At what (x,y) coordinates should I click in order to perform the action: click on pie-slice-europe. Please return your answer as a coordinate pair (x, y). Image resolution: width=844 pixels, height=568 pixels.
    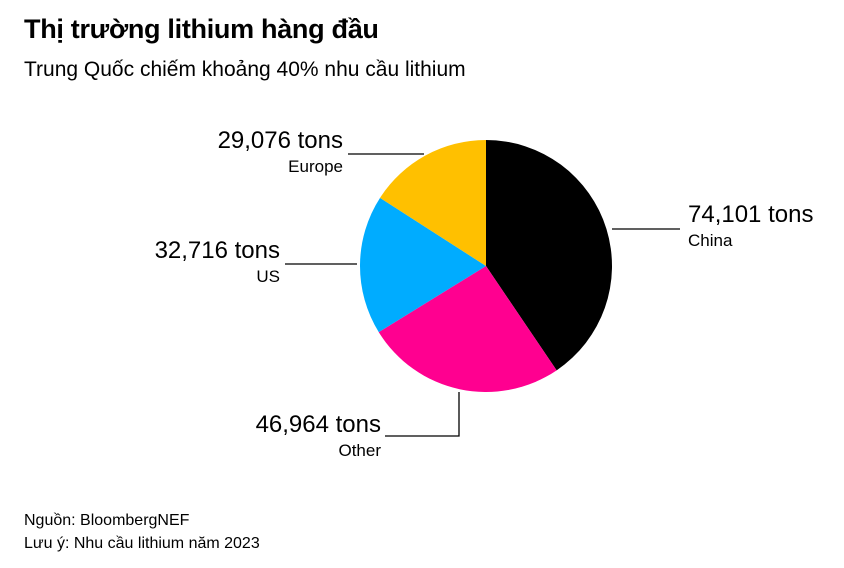
    Looking at the image, I should click on (433, 203).